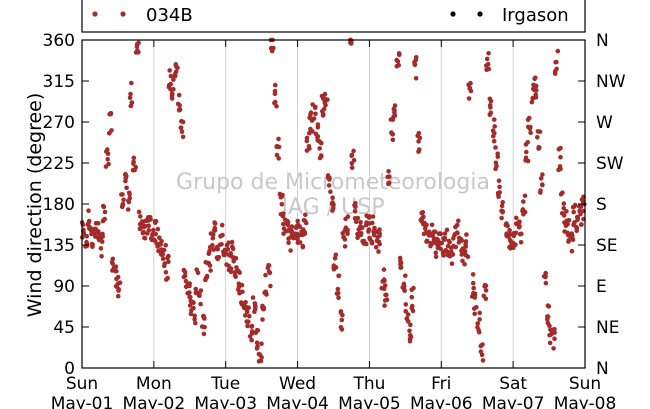 This screenshot has width=650, height=409. What do you see at coordinates (333, 182) in the screenshot?
I see `watermark-line-1: Grupo de Micrometeorologia` at bounding box center [333, 182].